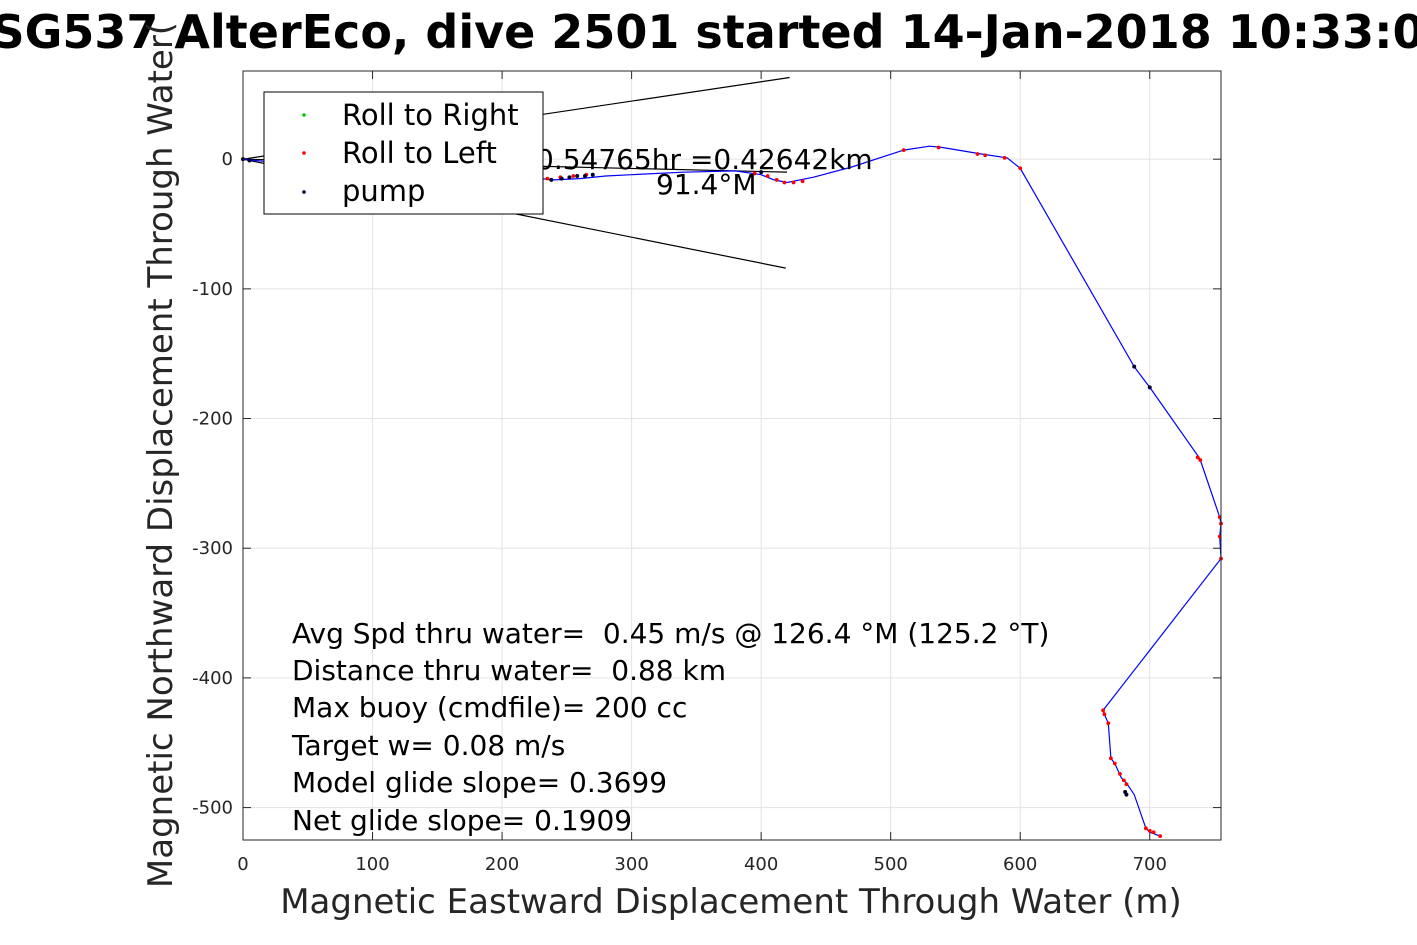 This screenshot has width=1417, height=945. Describe the element at coordinates (212, 419) in the screenshot. I see `y-tick-label: -200` at that location.